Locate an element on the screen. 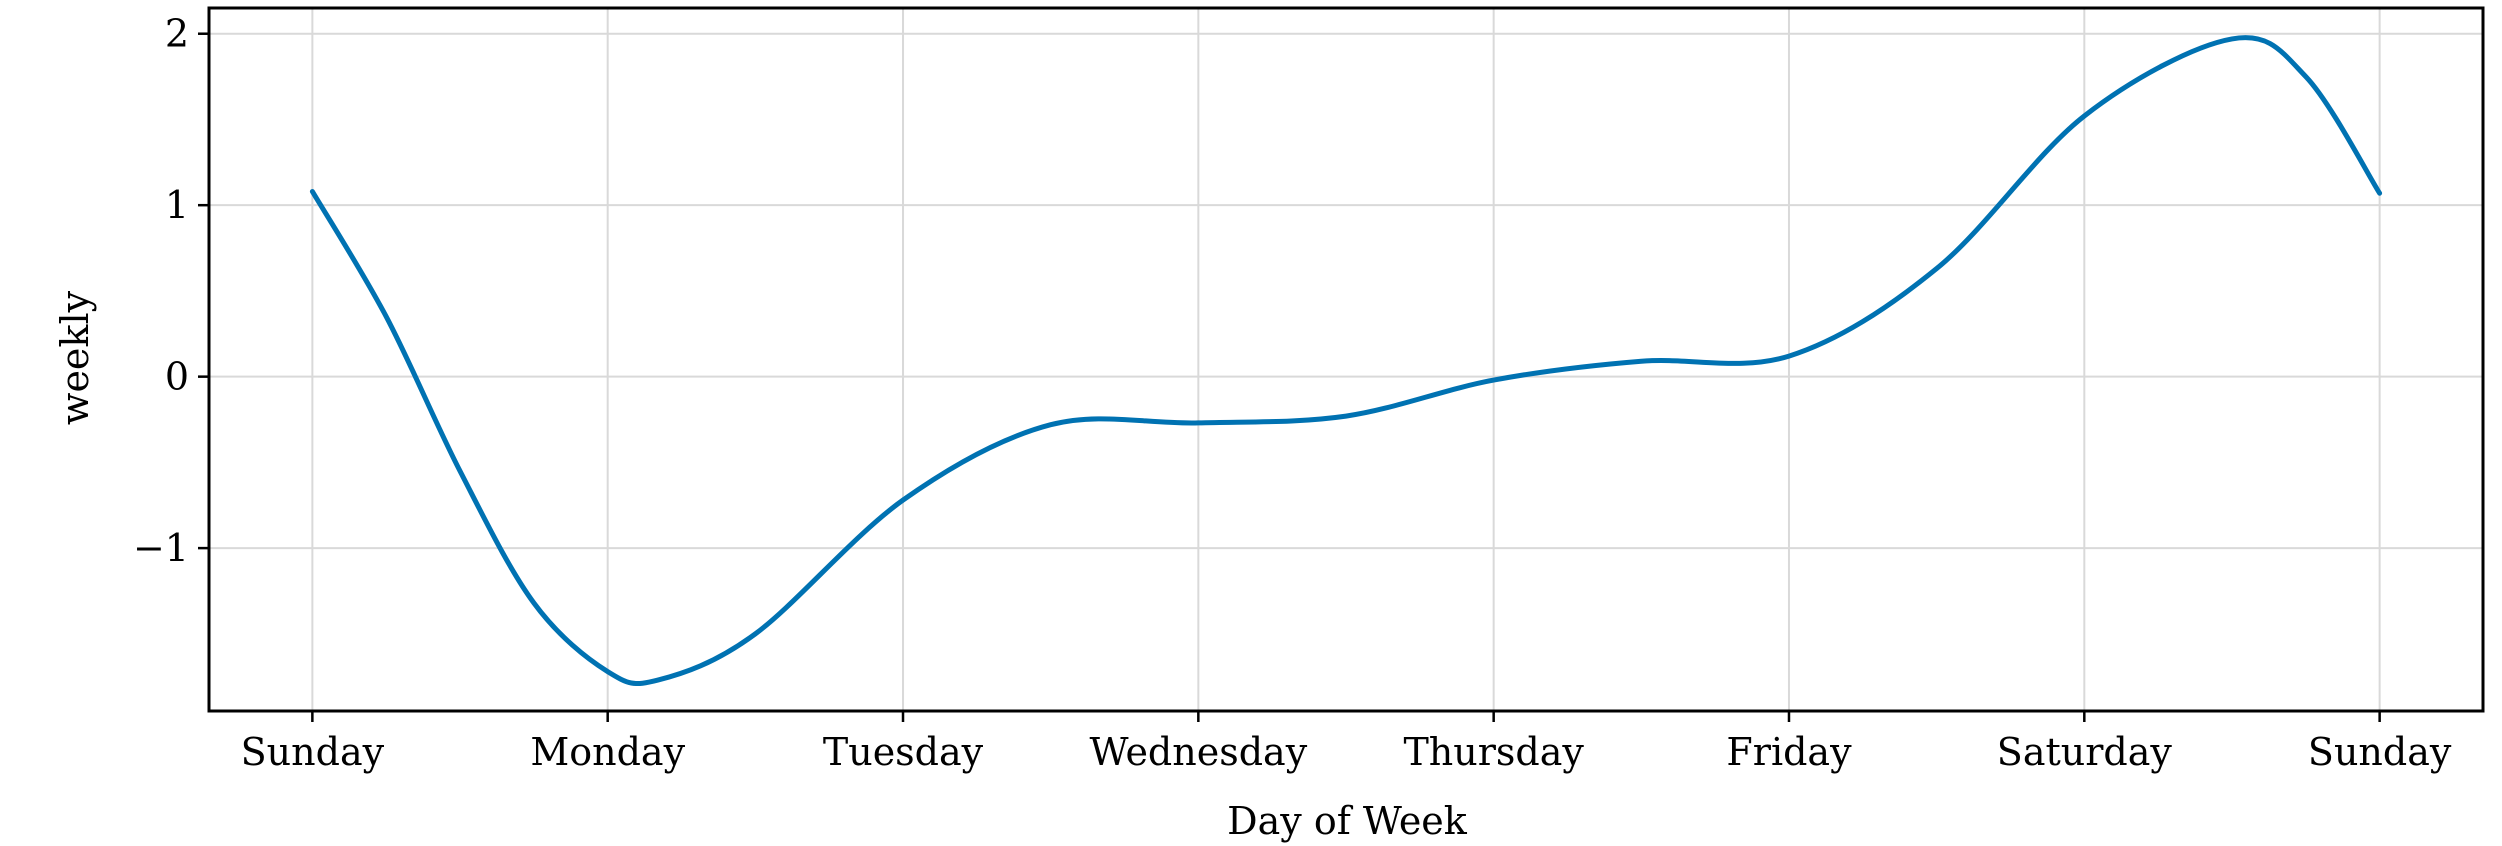 Image resolution: width=2502 pixels, height=846 pixels. y-tick-label: 2 is located at coordinates (177, 34).